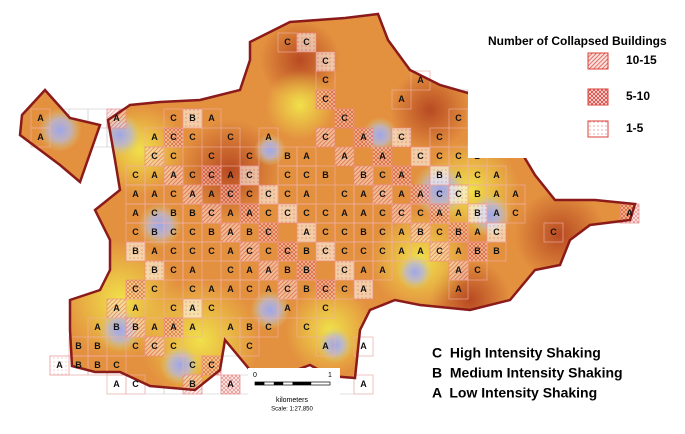 Image resolution: width=685 pixels, height=434 pixels. Describe the element at coordinates (292, 410) in the screenshot. I see `scale-ratio: Scale: 1:27,850` at that location.